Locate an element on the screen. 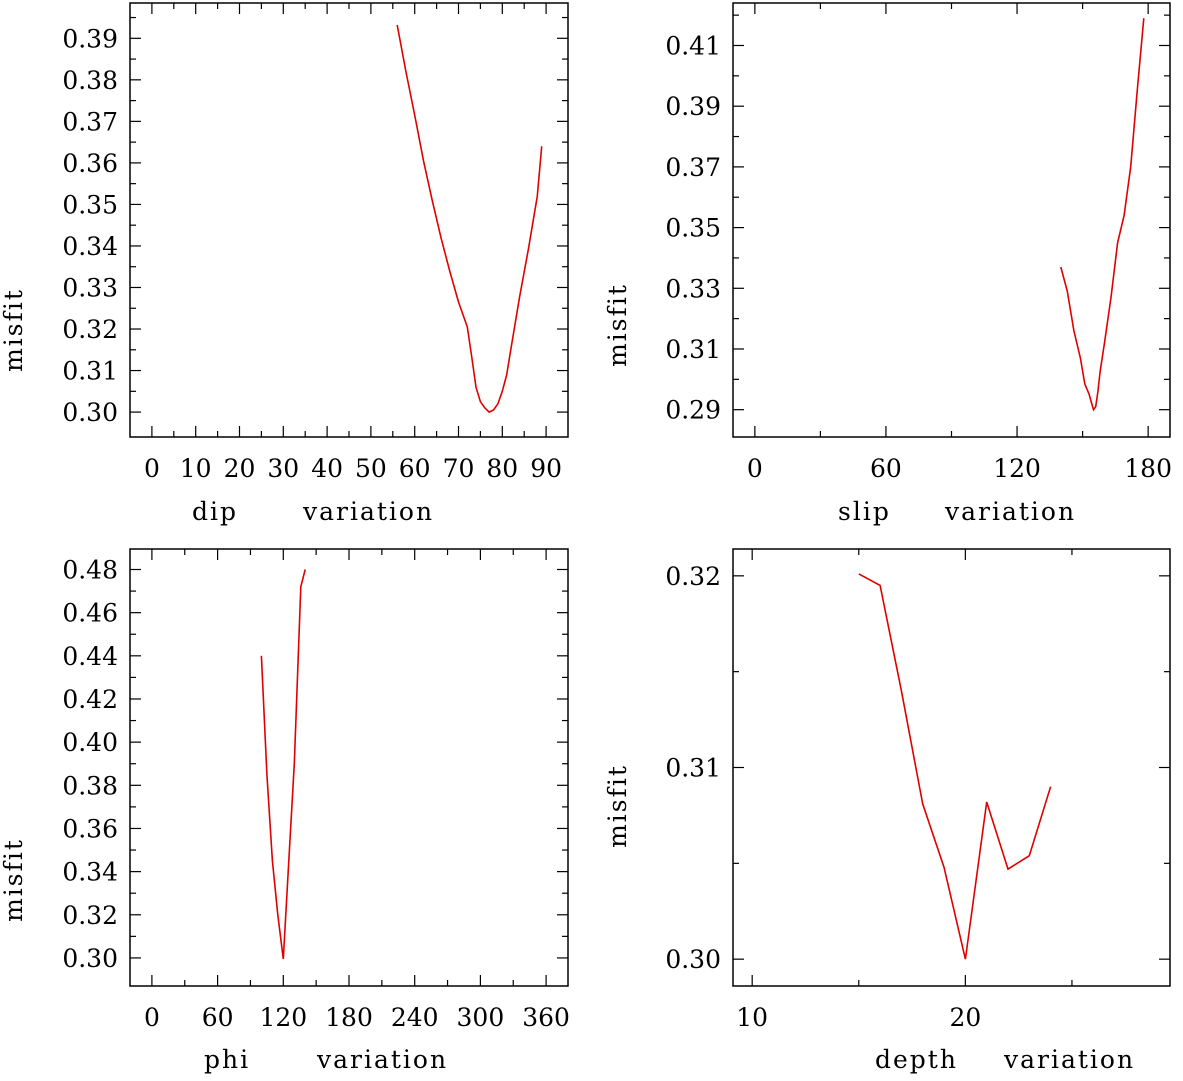 This screenshot has height=1081, width=1183. slip-ytick-label: 0.39 is located at coordinates (693, 106).